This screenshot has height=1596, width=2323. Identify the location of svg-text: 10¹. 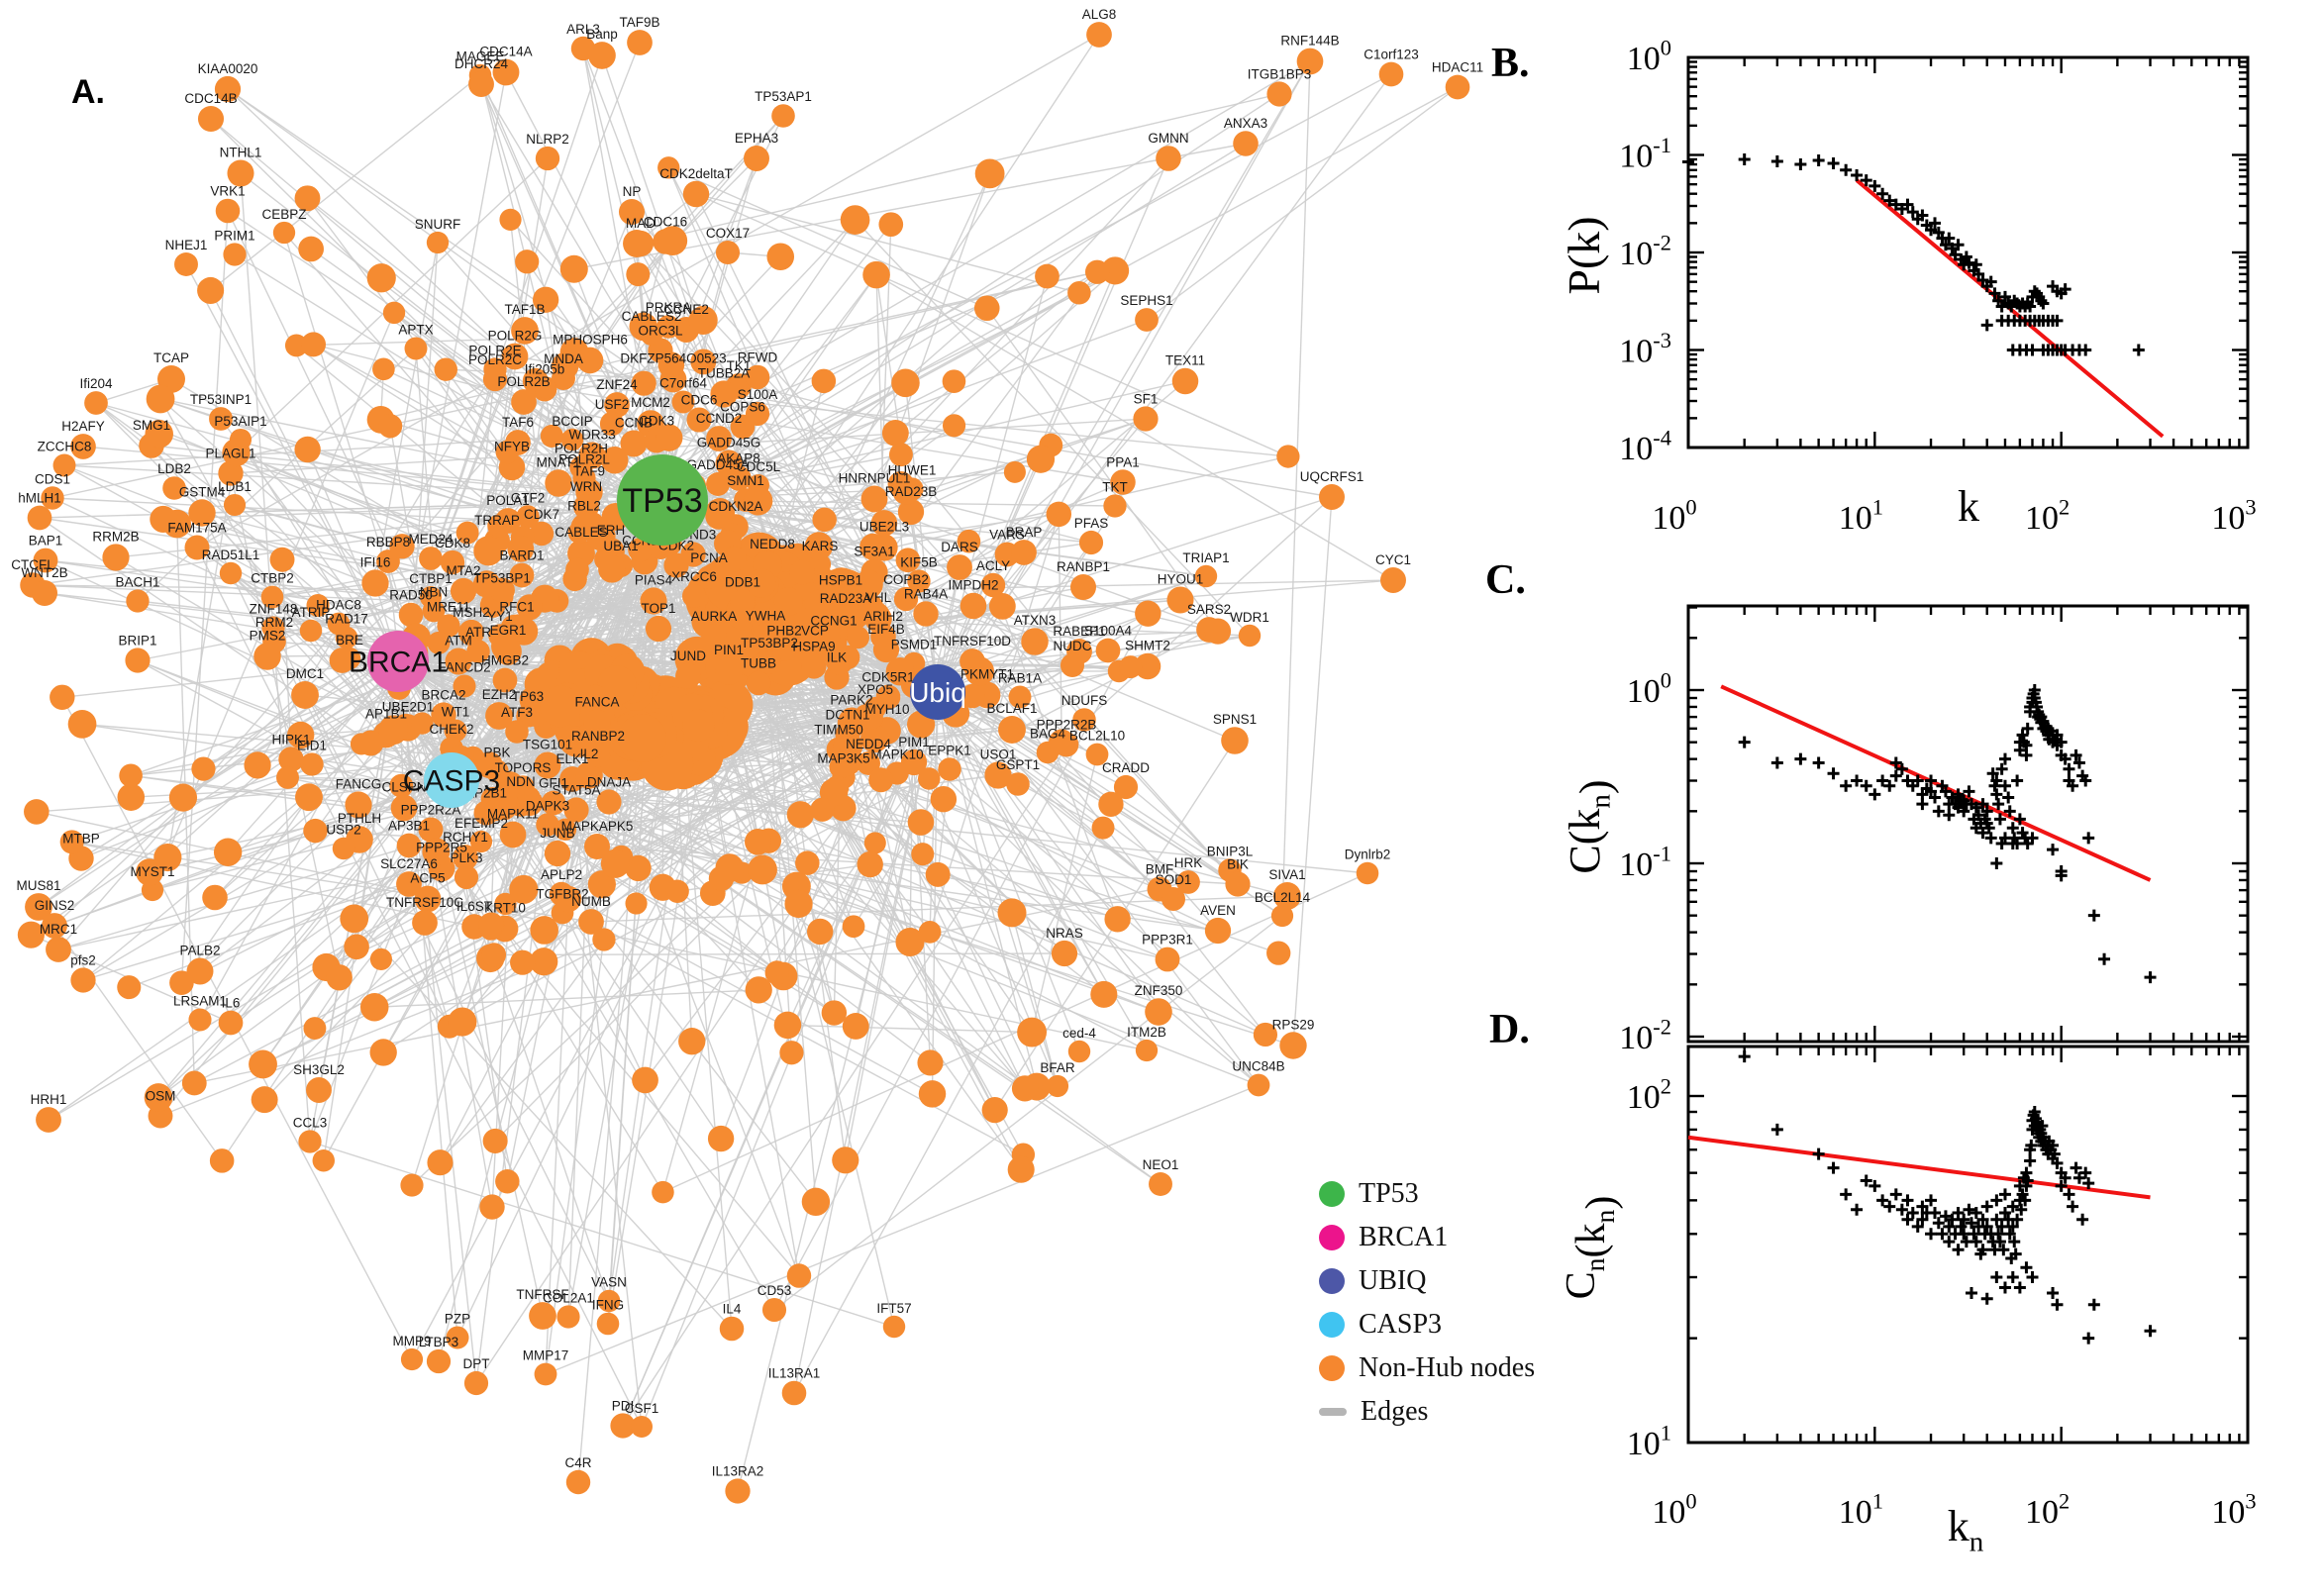
(1861, 516).